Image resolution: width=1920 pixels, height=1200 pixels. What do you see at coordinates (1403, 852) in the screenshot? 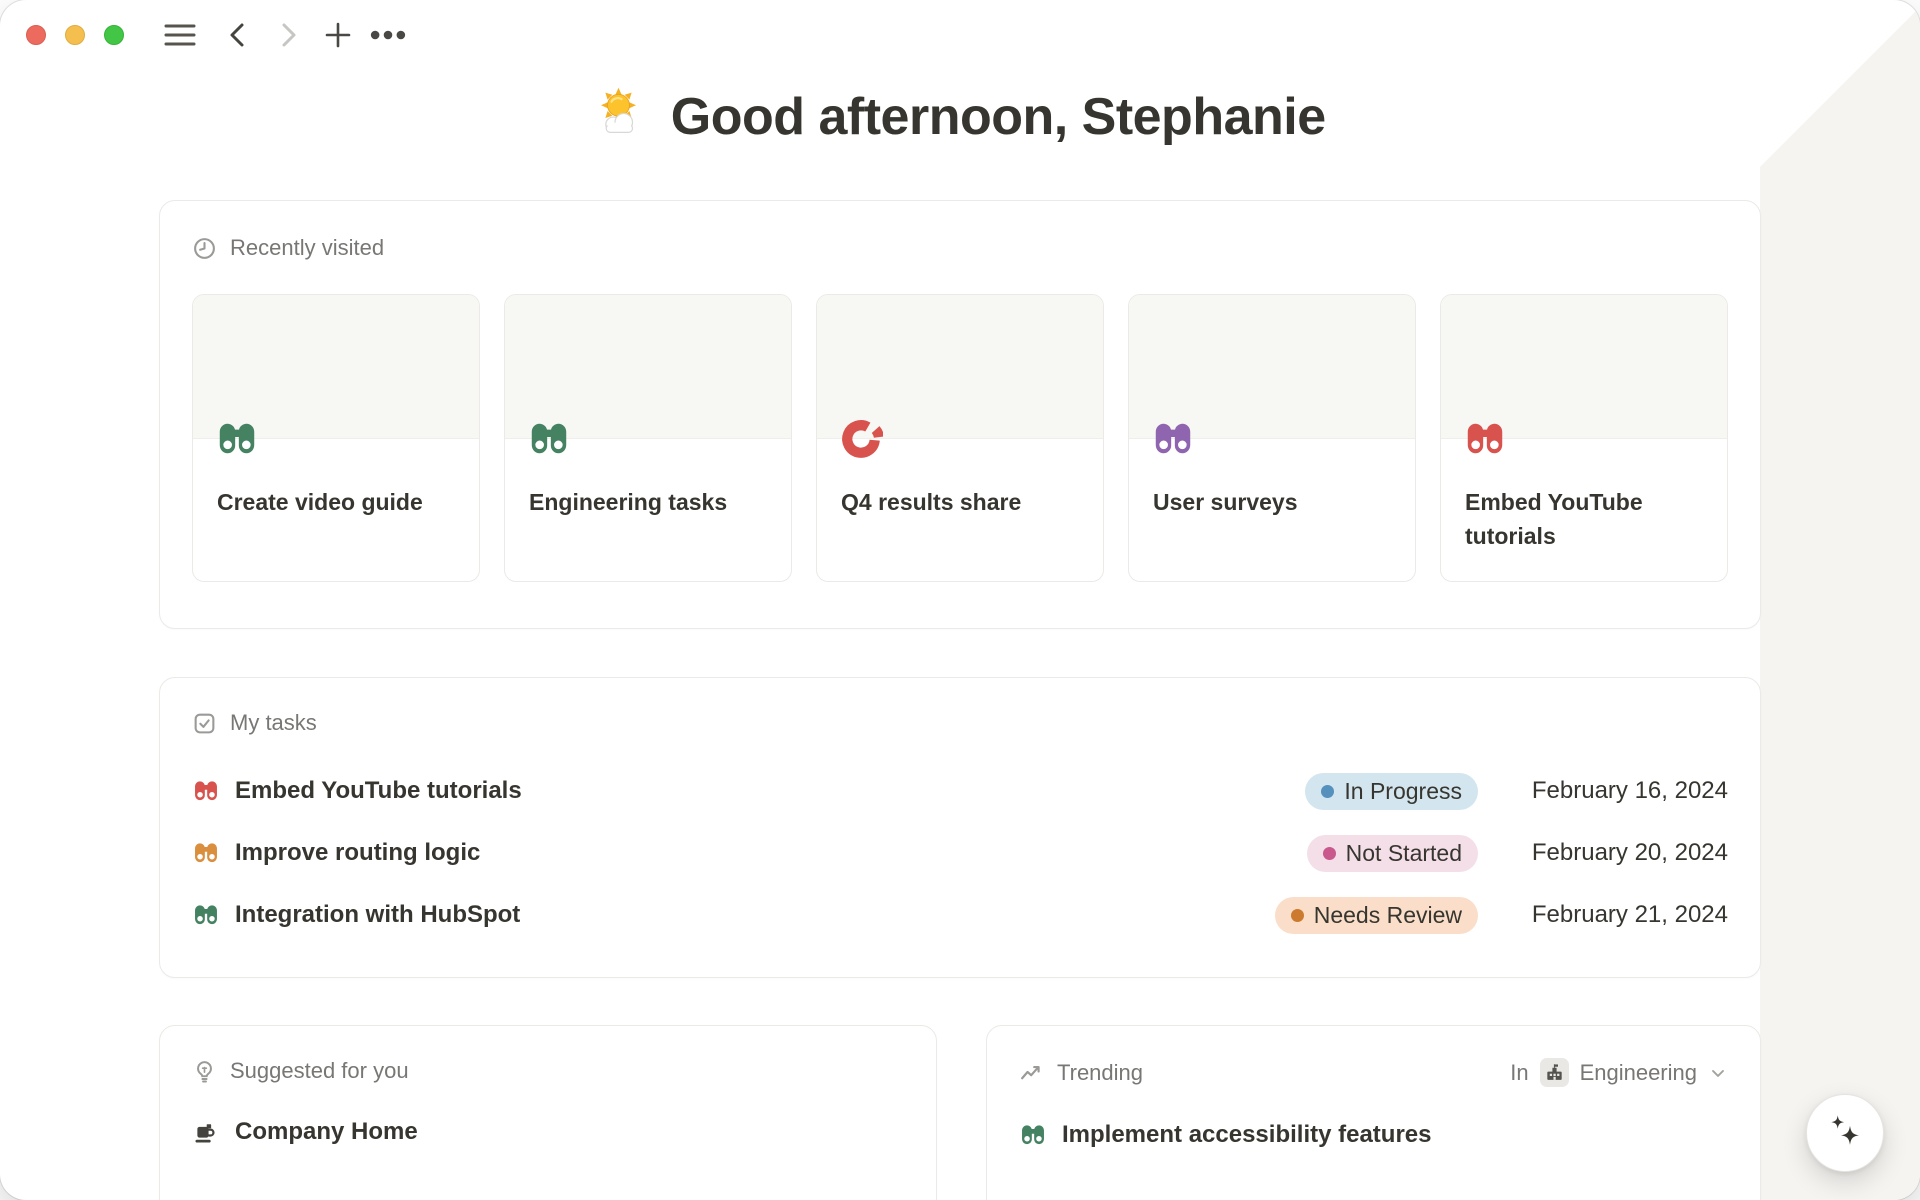
I see `status-label: Not Started` at bounding box center [1403, 852].